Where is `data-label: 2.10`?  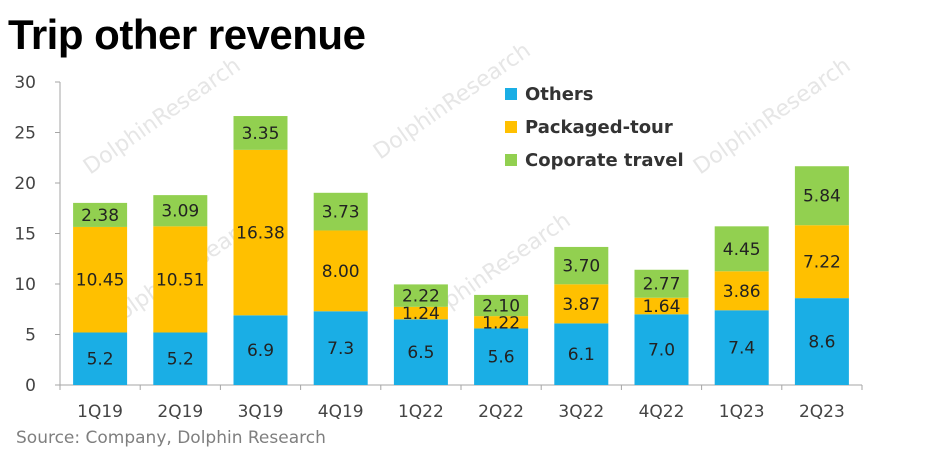
data-label: 2.10 is located at coordinates (501, 307).